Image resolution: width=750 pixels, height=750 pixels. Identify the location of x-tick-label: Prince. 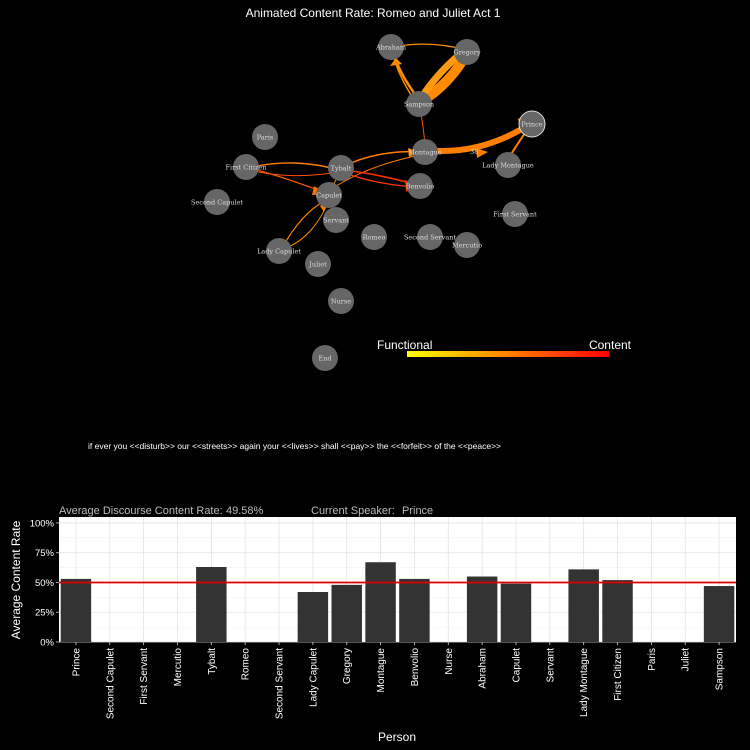
(76, 662).